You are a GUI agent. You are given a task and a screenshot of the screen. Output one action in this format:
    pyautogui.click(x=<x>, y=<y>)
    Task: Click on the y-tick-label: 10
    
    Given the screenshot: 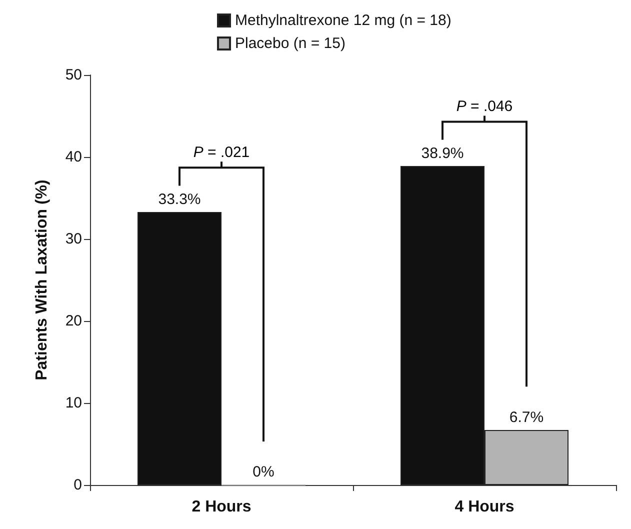 What is the action you would take?
    pyautogui.click(x=73, y=403)
    